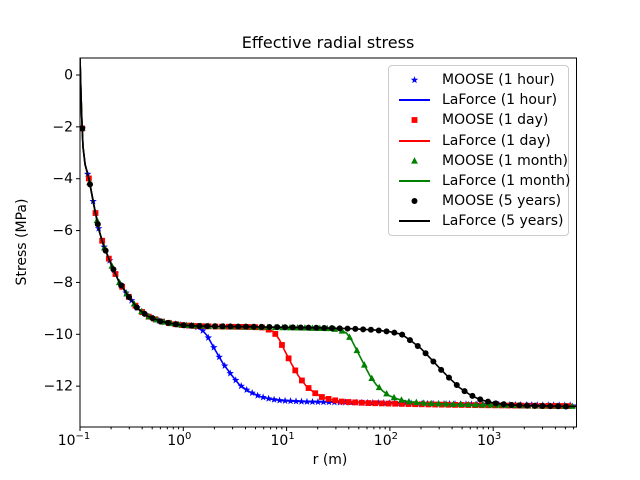 The width and height of the screenshot is (640, 480). I want to click on x-axis-label: r (m), so click(330, 460).